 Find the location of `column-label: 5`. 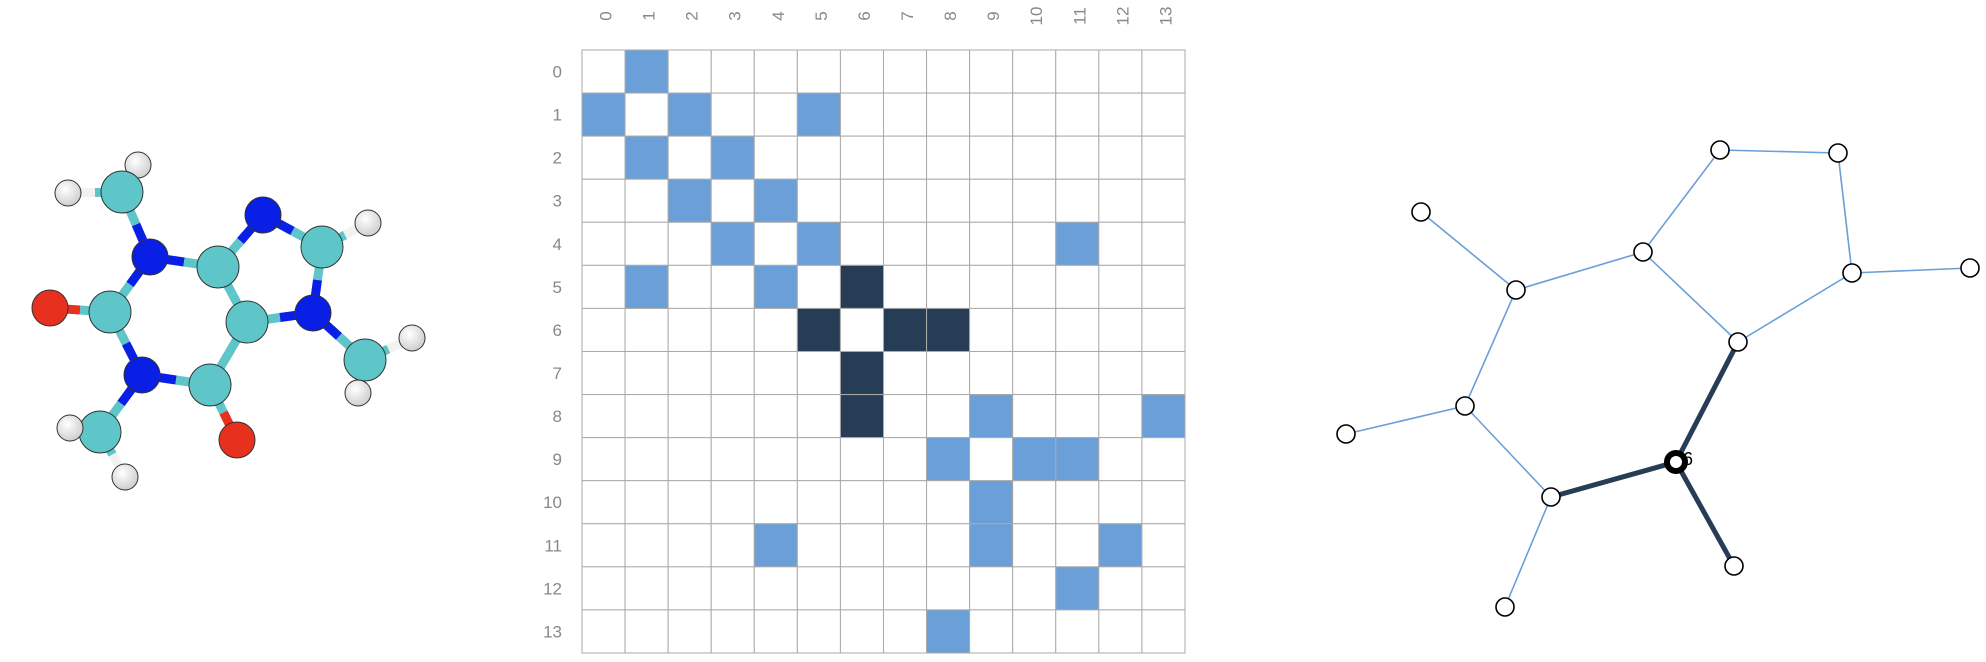

column-label: 5 is located at coordinates (821, 15).